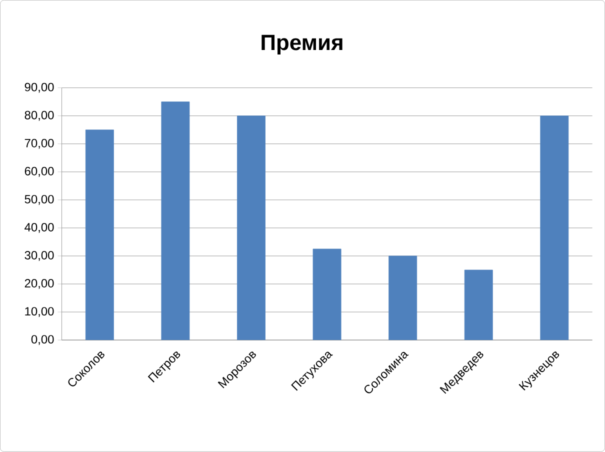 The image size is (605, 452). What do you see at coordinates (39, 172) in the screenshot?
I see `y-tick-label: 60,00` at bounding box center [39, 172].